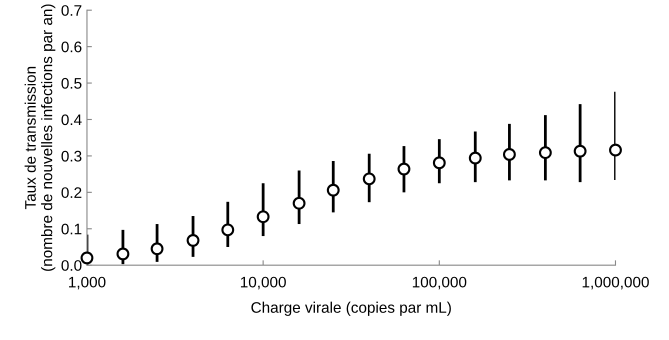 The image size is (669, 340). I want to click on y-tick-label: 0.0, so click(71, 265).